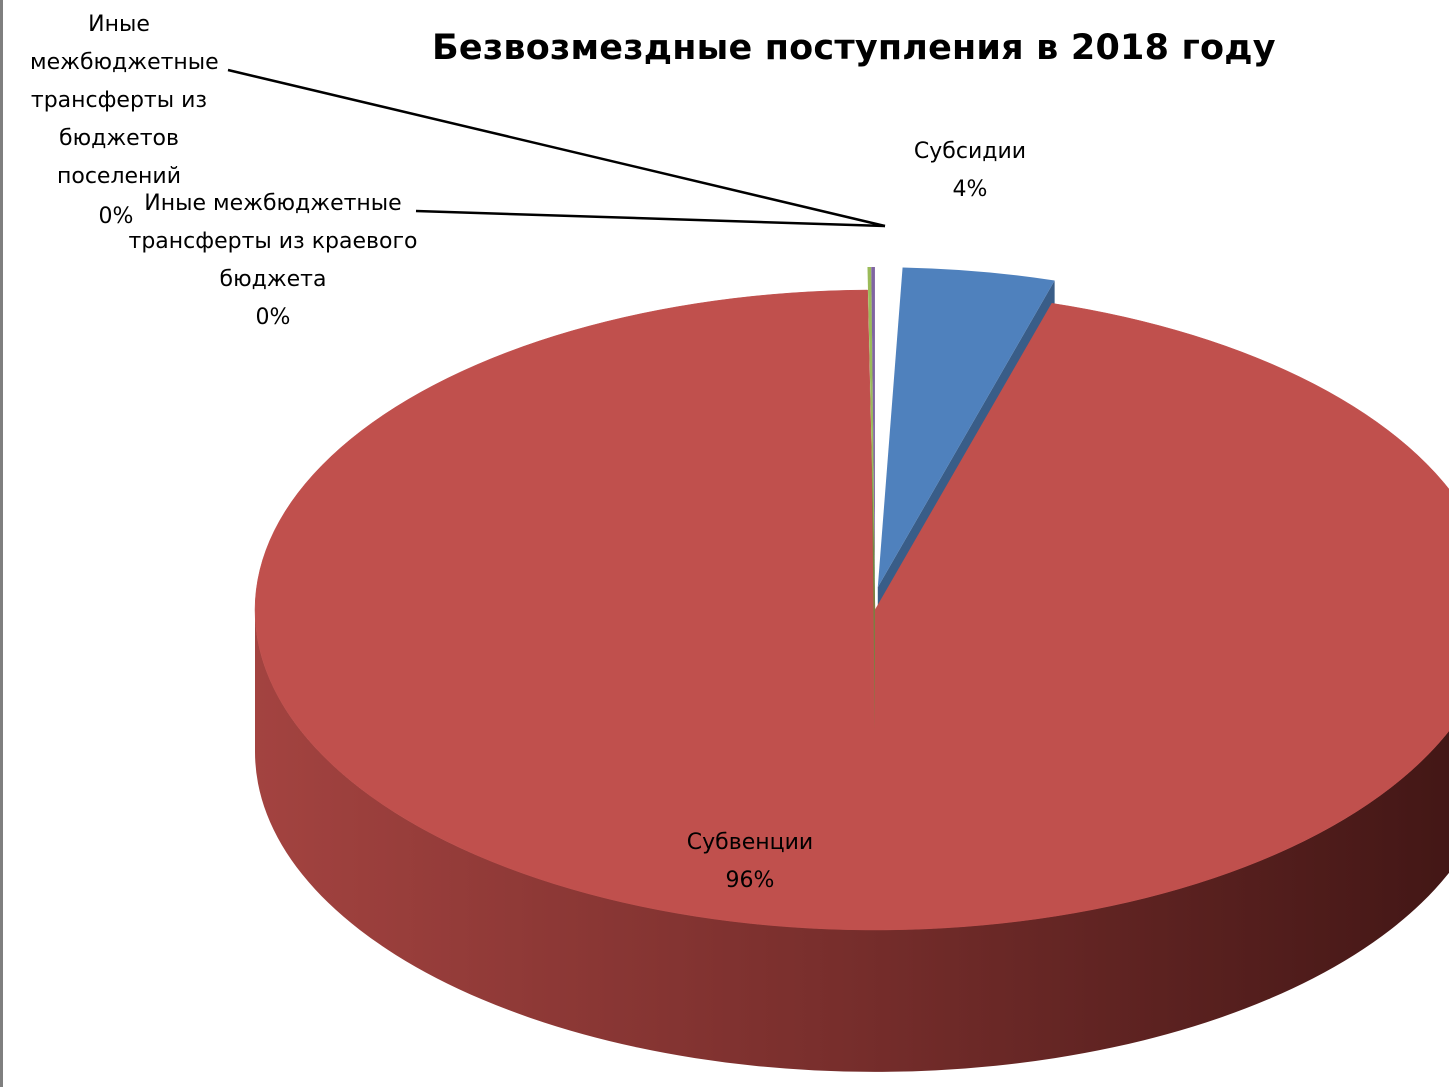 The image size is (1449, 1087). I want to click on data-label-settlements-pct: 0%, so click(116, 216).